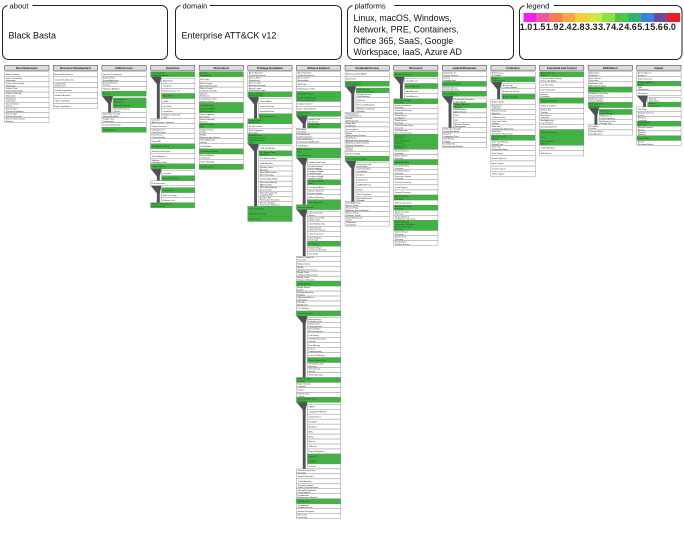 The image size is (684, 533). I want to click on svg-text: Search Order, so click(266, 191).